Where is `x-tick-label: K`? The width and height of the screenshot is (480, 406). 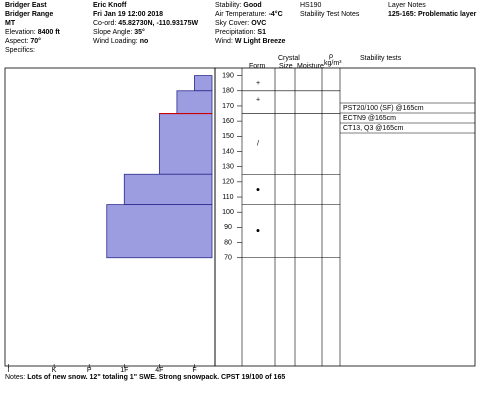 x-tick-label: K is located at coordinates (54, 370).